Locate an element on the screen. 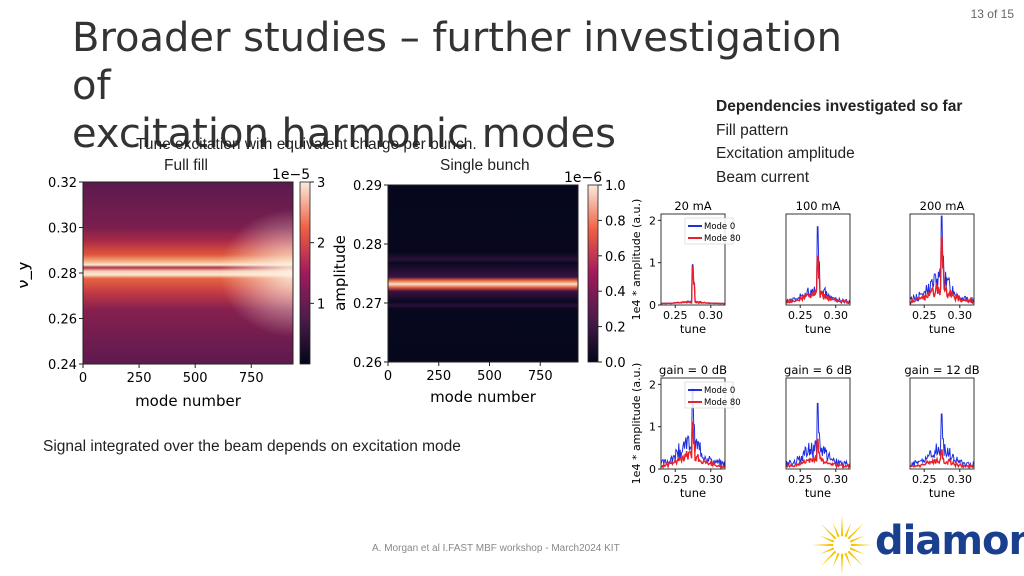  heatmap-image is located at coordinates (483, 273).